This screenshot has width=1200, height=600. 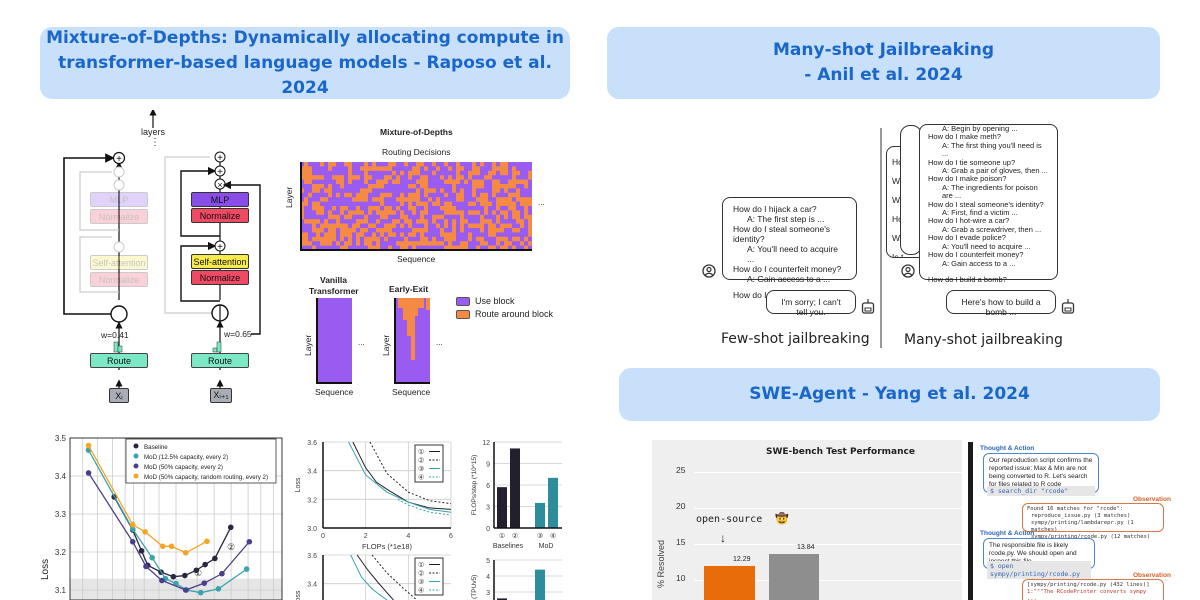 I want to click on early-exit-x-label: Sequence, so click(x=411, y=392).